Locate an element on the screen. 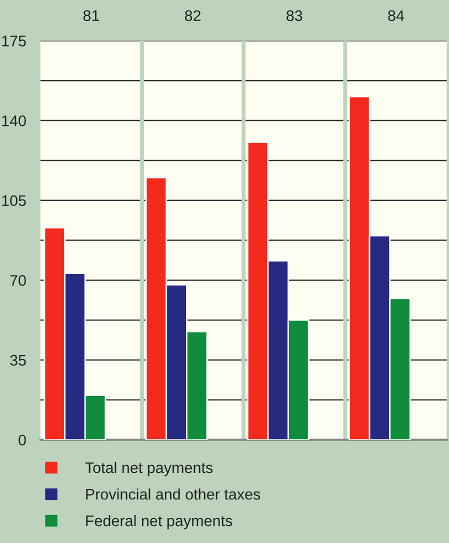  x-tick-label: 83 is located at coordinates (294, 16).